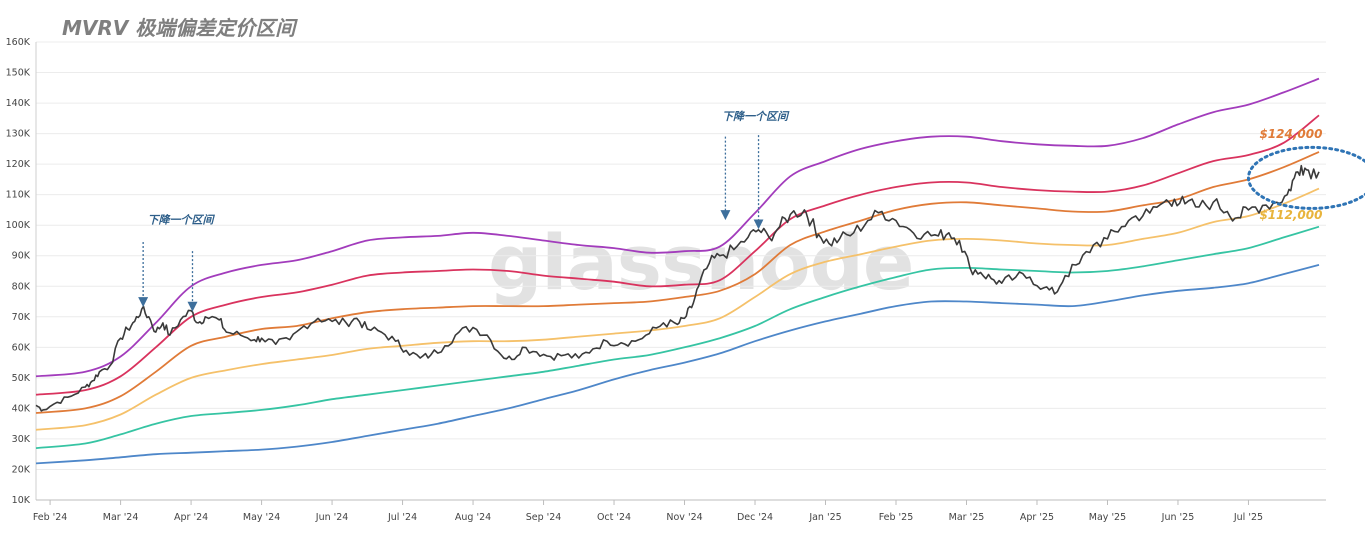  What do you see at coordinates (1037, 517) in the screenshot?
I see `x-tick-label: Apr '25` at bounding box center [1037, 517].